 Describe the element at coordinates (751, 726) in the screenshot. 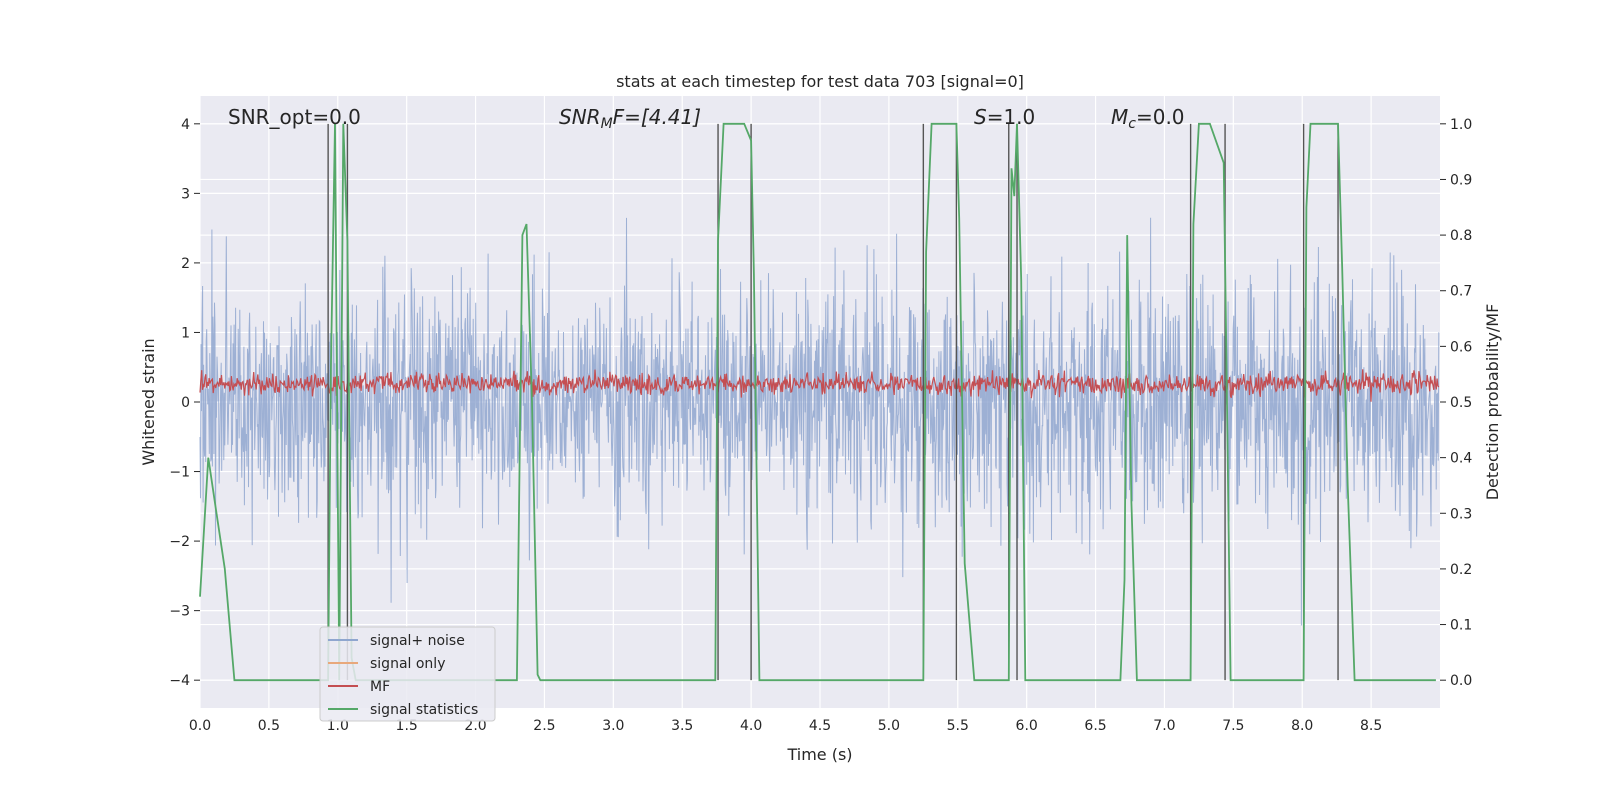

I see `x-tick-label: 4.0` at that location.